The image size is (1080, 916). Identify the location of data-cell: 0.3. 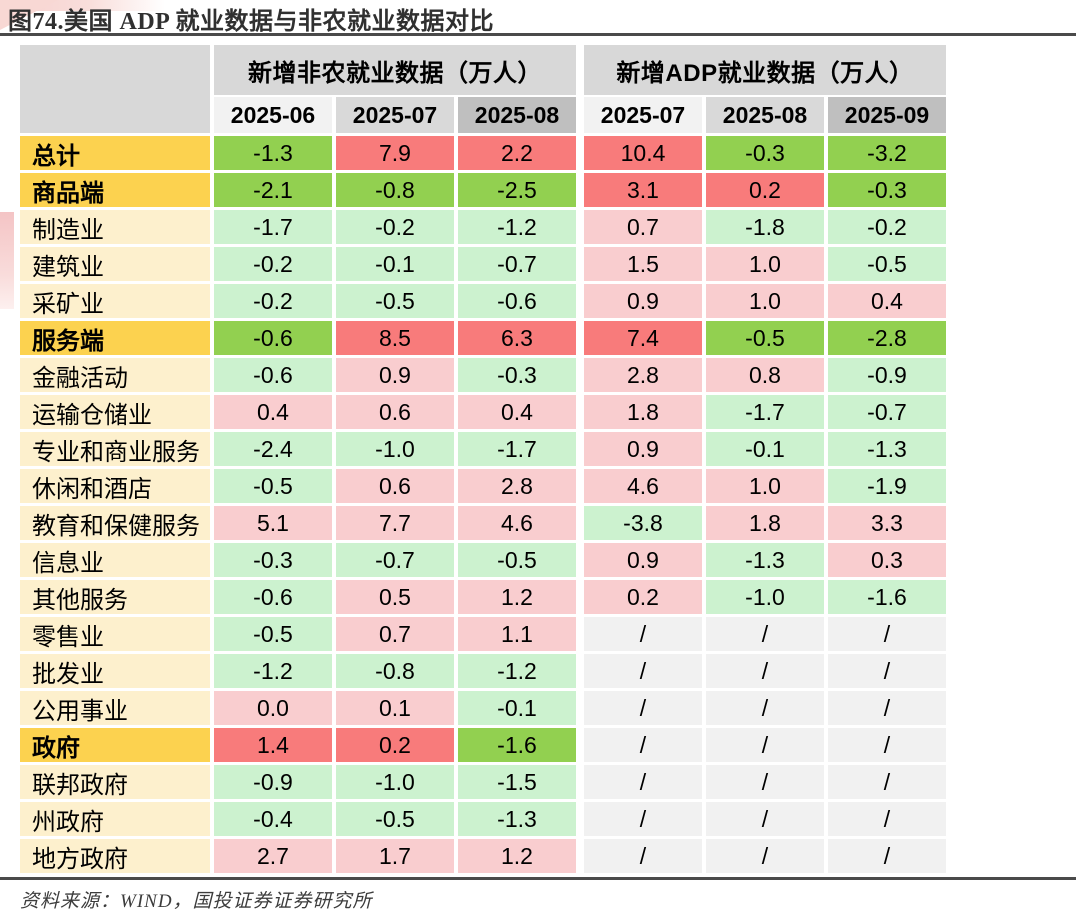
(887, 560).